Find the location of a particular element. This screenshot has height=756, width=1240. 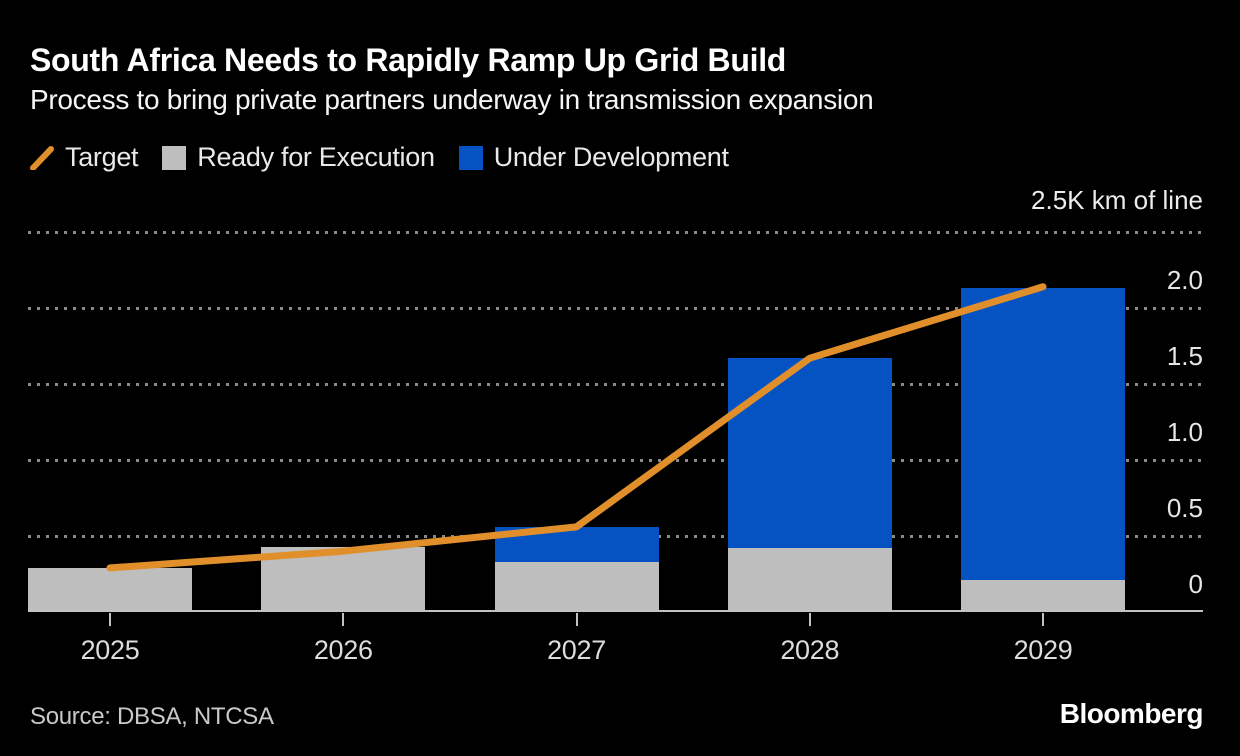

target-line-icon is located at coordinates (42, 157).